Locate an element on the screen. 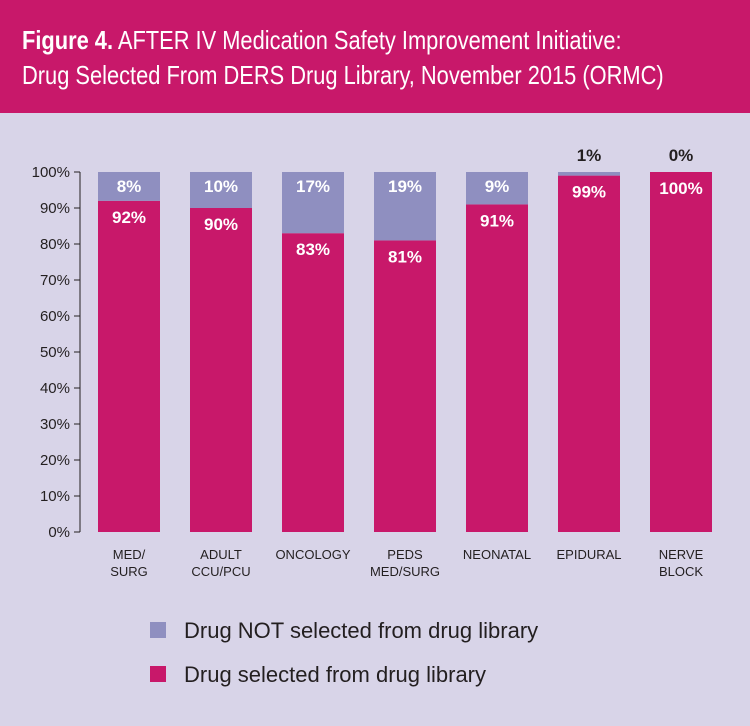  y-axis: 0% 10% 20% 30% 40% 50% 60% 70% 80% 90% 100% is located at coordinates (56, 352).